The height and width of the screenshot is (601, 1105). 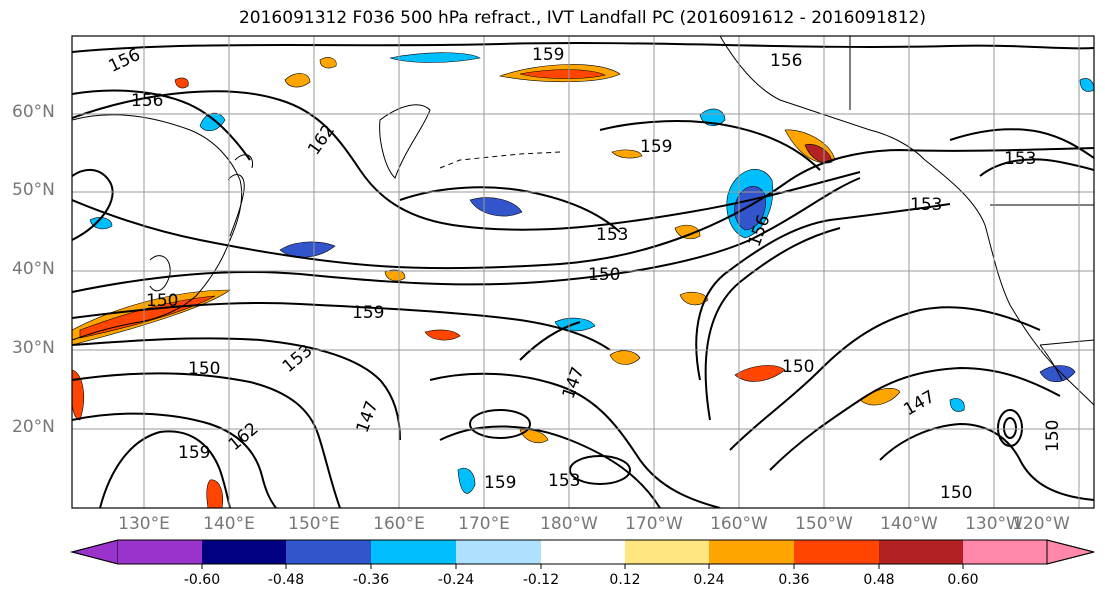 What do you see at coordinates (824, 524) in the screenshot?
I see `lon-label: 150°W` at bounding box center [824, 524].